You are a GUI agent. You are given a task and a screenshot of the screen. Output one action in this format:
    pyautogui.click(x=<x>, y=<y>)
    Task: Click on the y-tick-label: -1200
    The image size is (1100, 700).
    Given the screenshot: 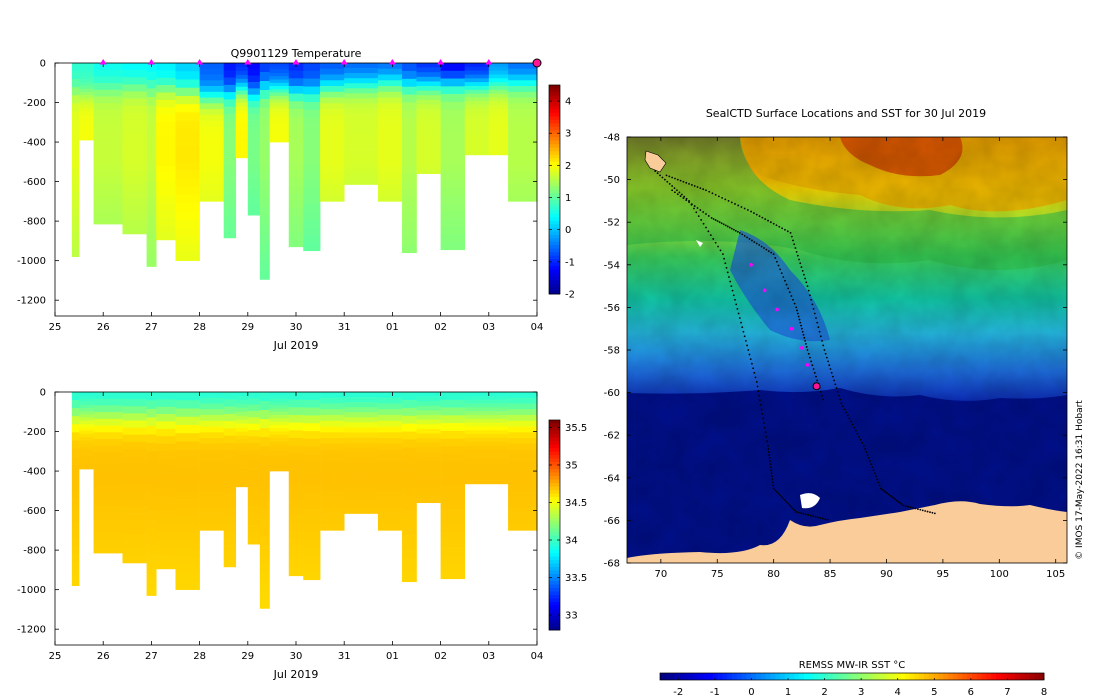 What is the action you would take?
    pyautogui.click(x=31, y=630)
    